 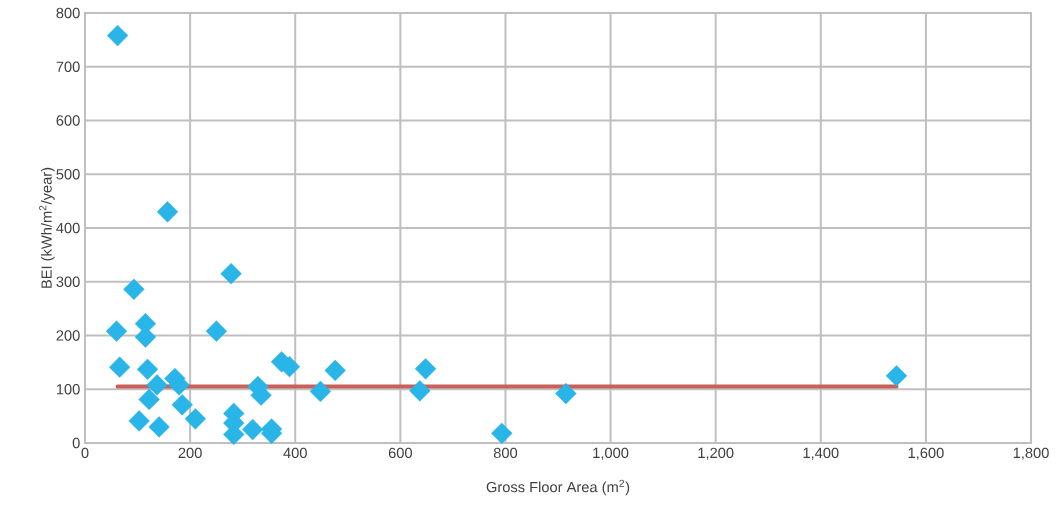 I want to click on y-tick-label: 500, so click(x=68, y=174).